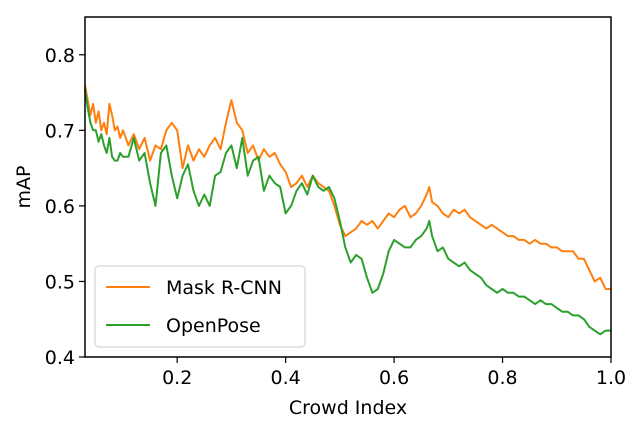  I want to click on legend-label-openpose: OpenPose, so click(213, 326).